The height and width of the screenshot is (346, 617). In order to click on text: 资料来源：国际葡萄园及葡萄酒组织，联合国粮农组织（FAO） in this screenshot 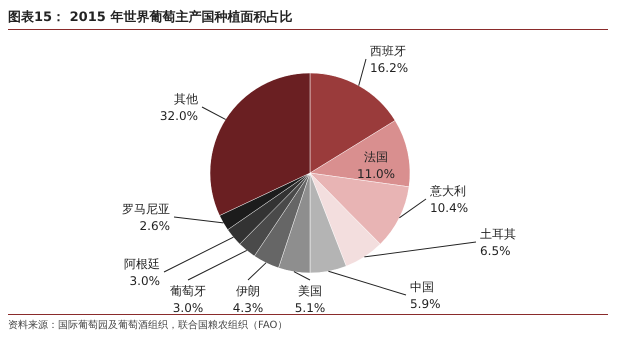, I will do `click(148, 325)`.